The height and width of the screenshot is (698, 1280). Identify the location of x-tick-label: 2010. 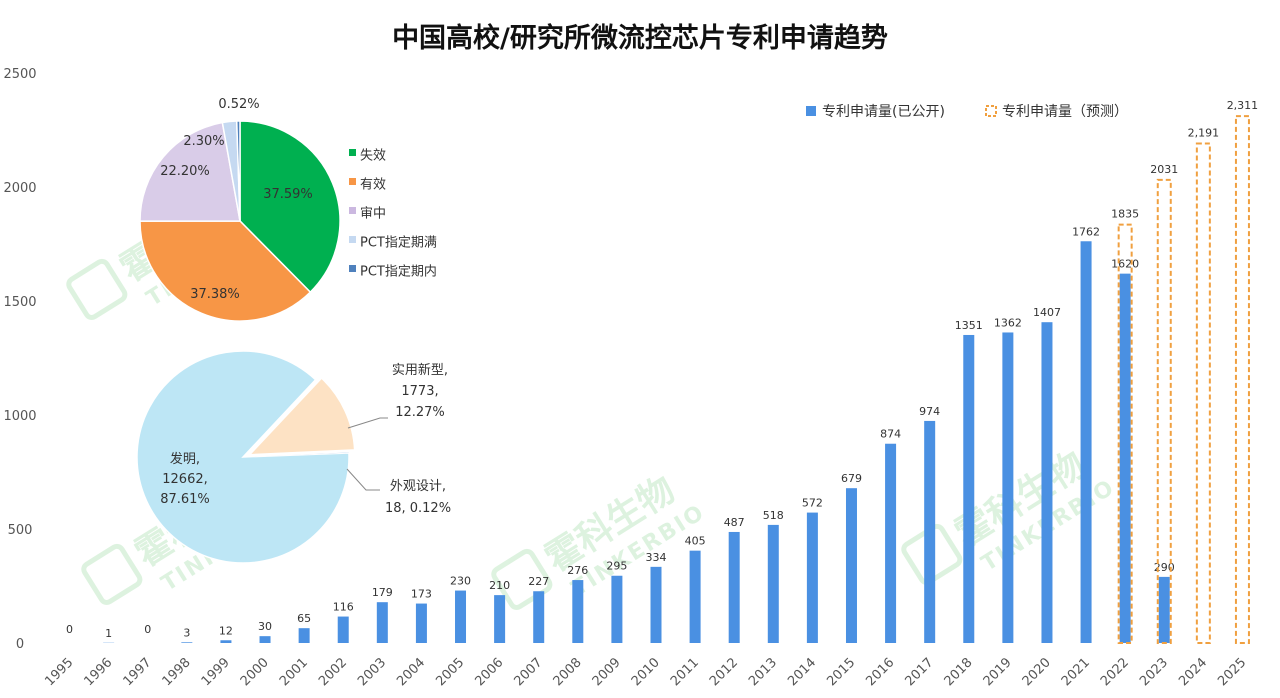
(646, 672).